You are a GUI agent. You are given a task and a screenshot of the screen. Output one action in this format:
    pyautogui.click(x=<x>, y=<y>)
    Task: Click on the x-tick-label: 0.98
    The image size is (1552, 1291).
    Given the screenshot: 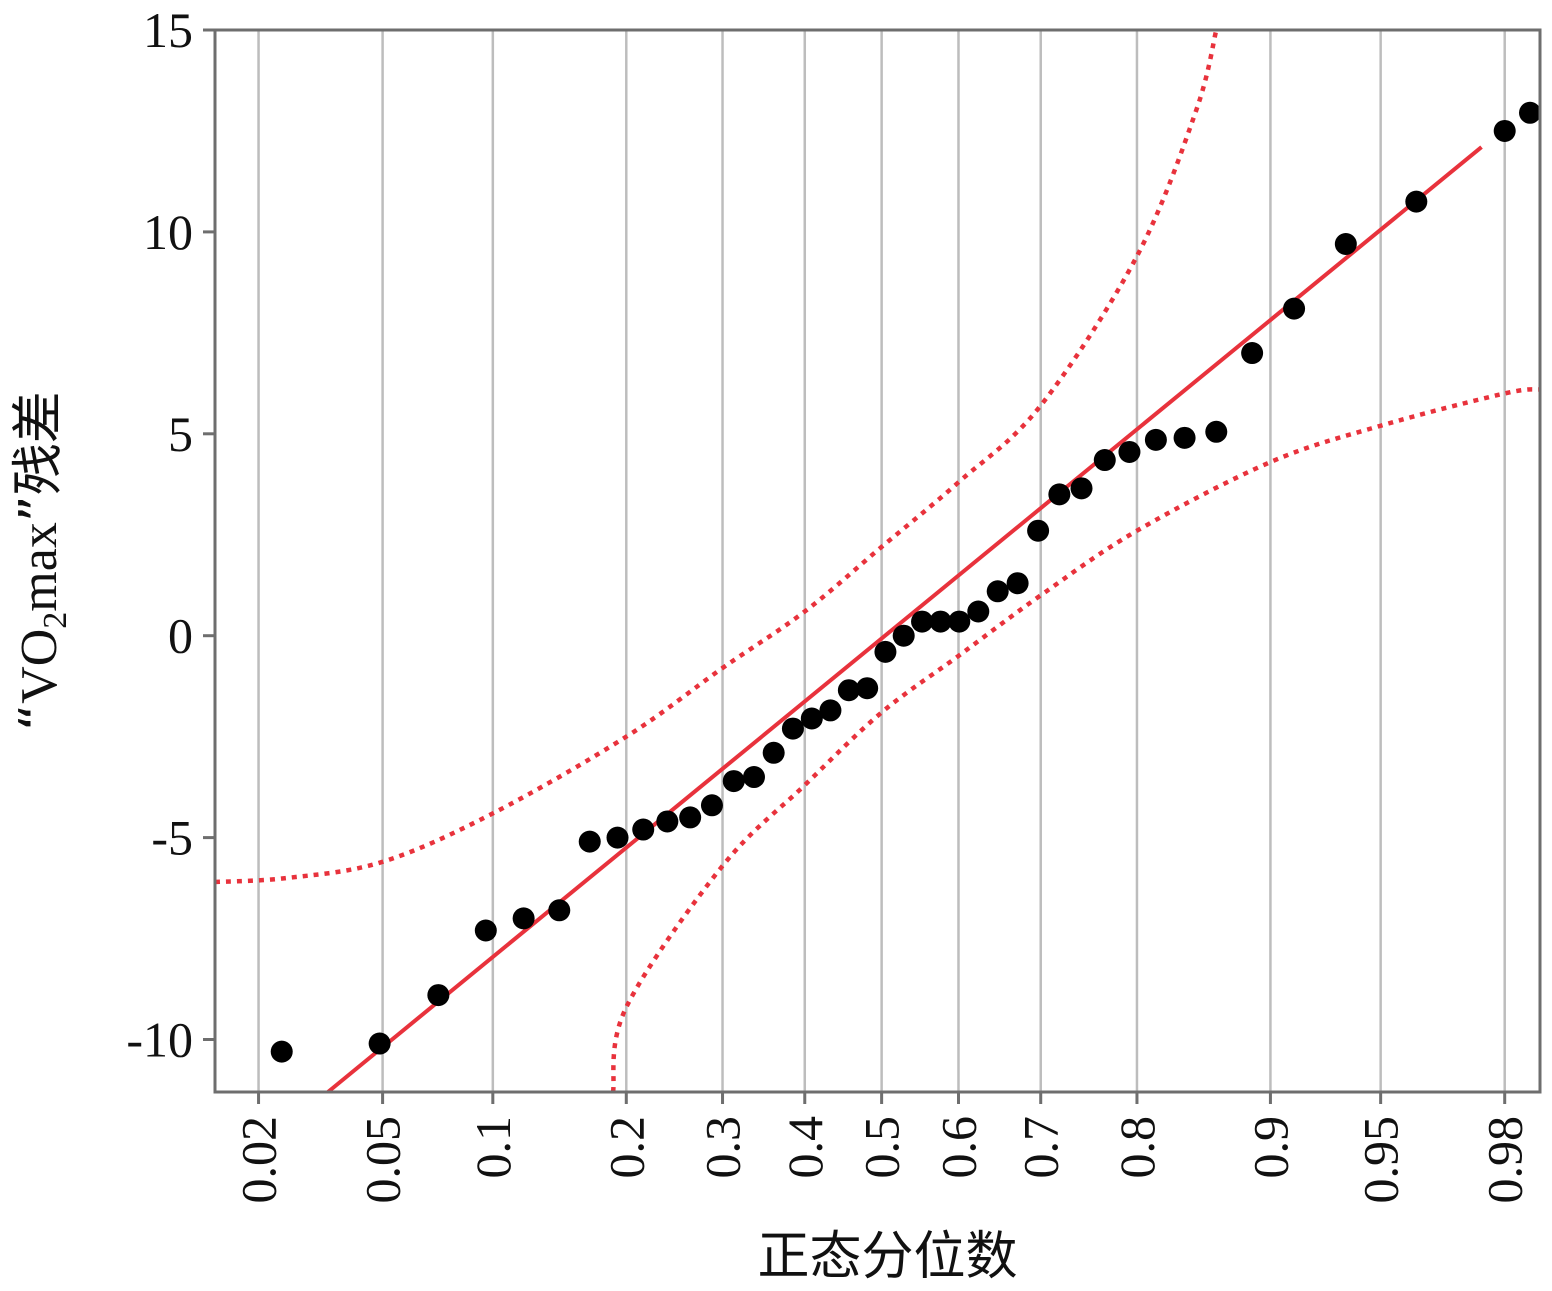 What is the action you would take?
    pyautogui.click(x=1505, y=1160)
    